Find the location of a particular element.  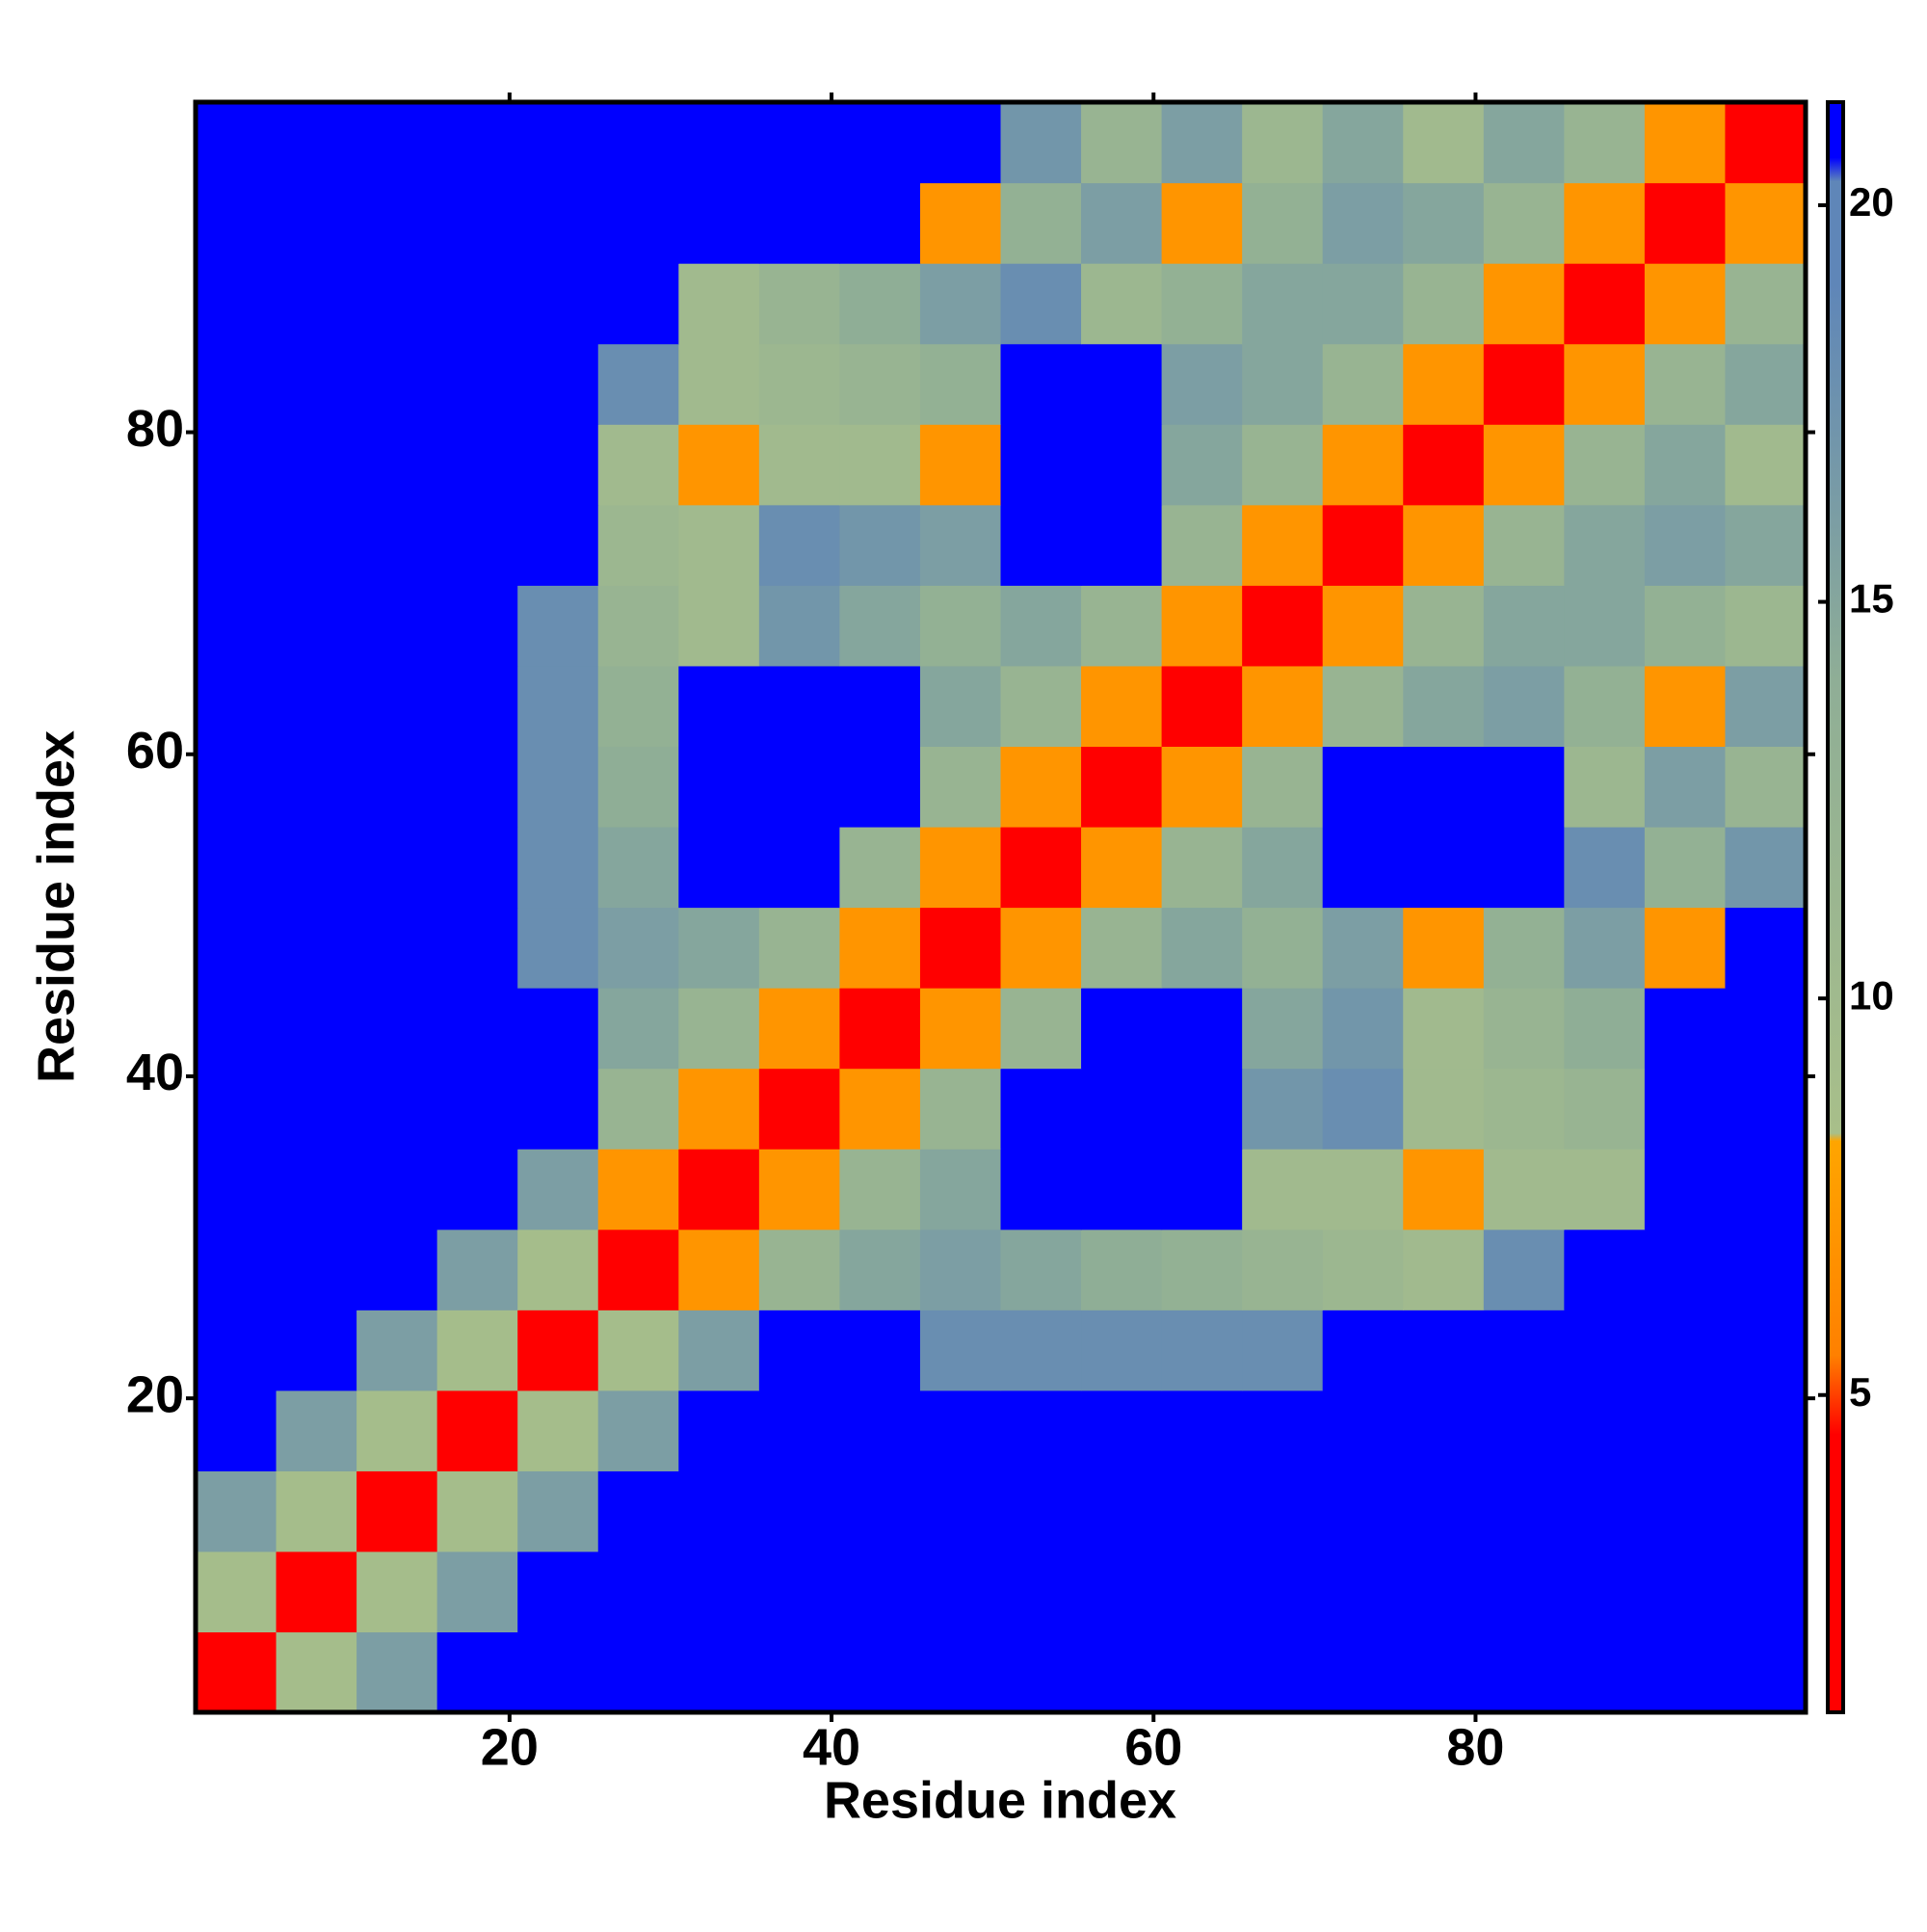

y-tick-label: 20 is located at coordinates (155, 1394).